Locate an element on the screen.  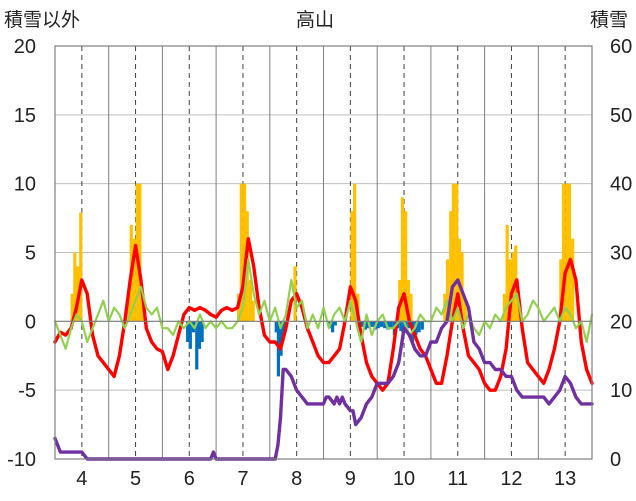
left-tick-label: 15 is located at coordinates (25, 116).